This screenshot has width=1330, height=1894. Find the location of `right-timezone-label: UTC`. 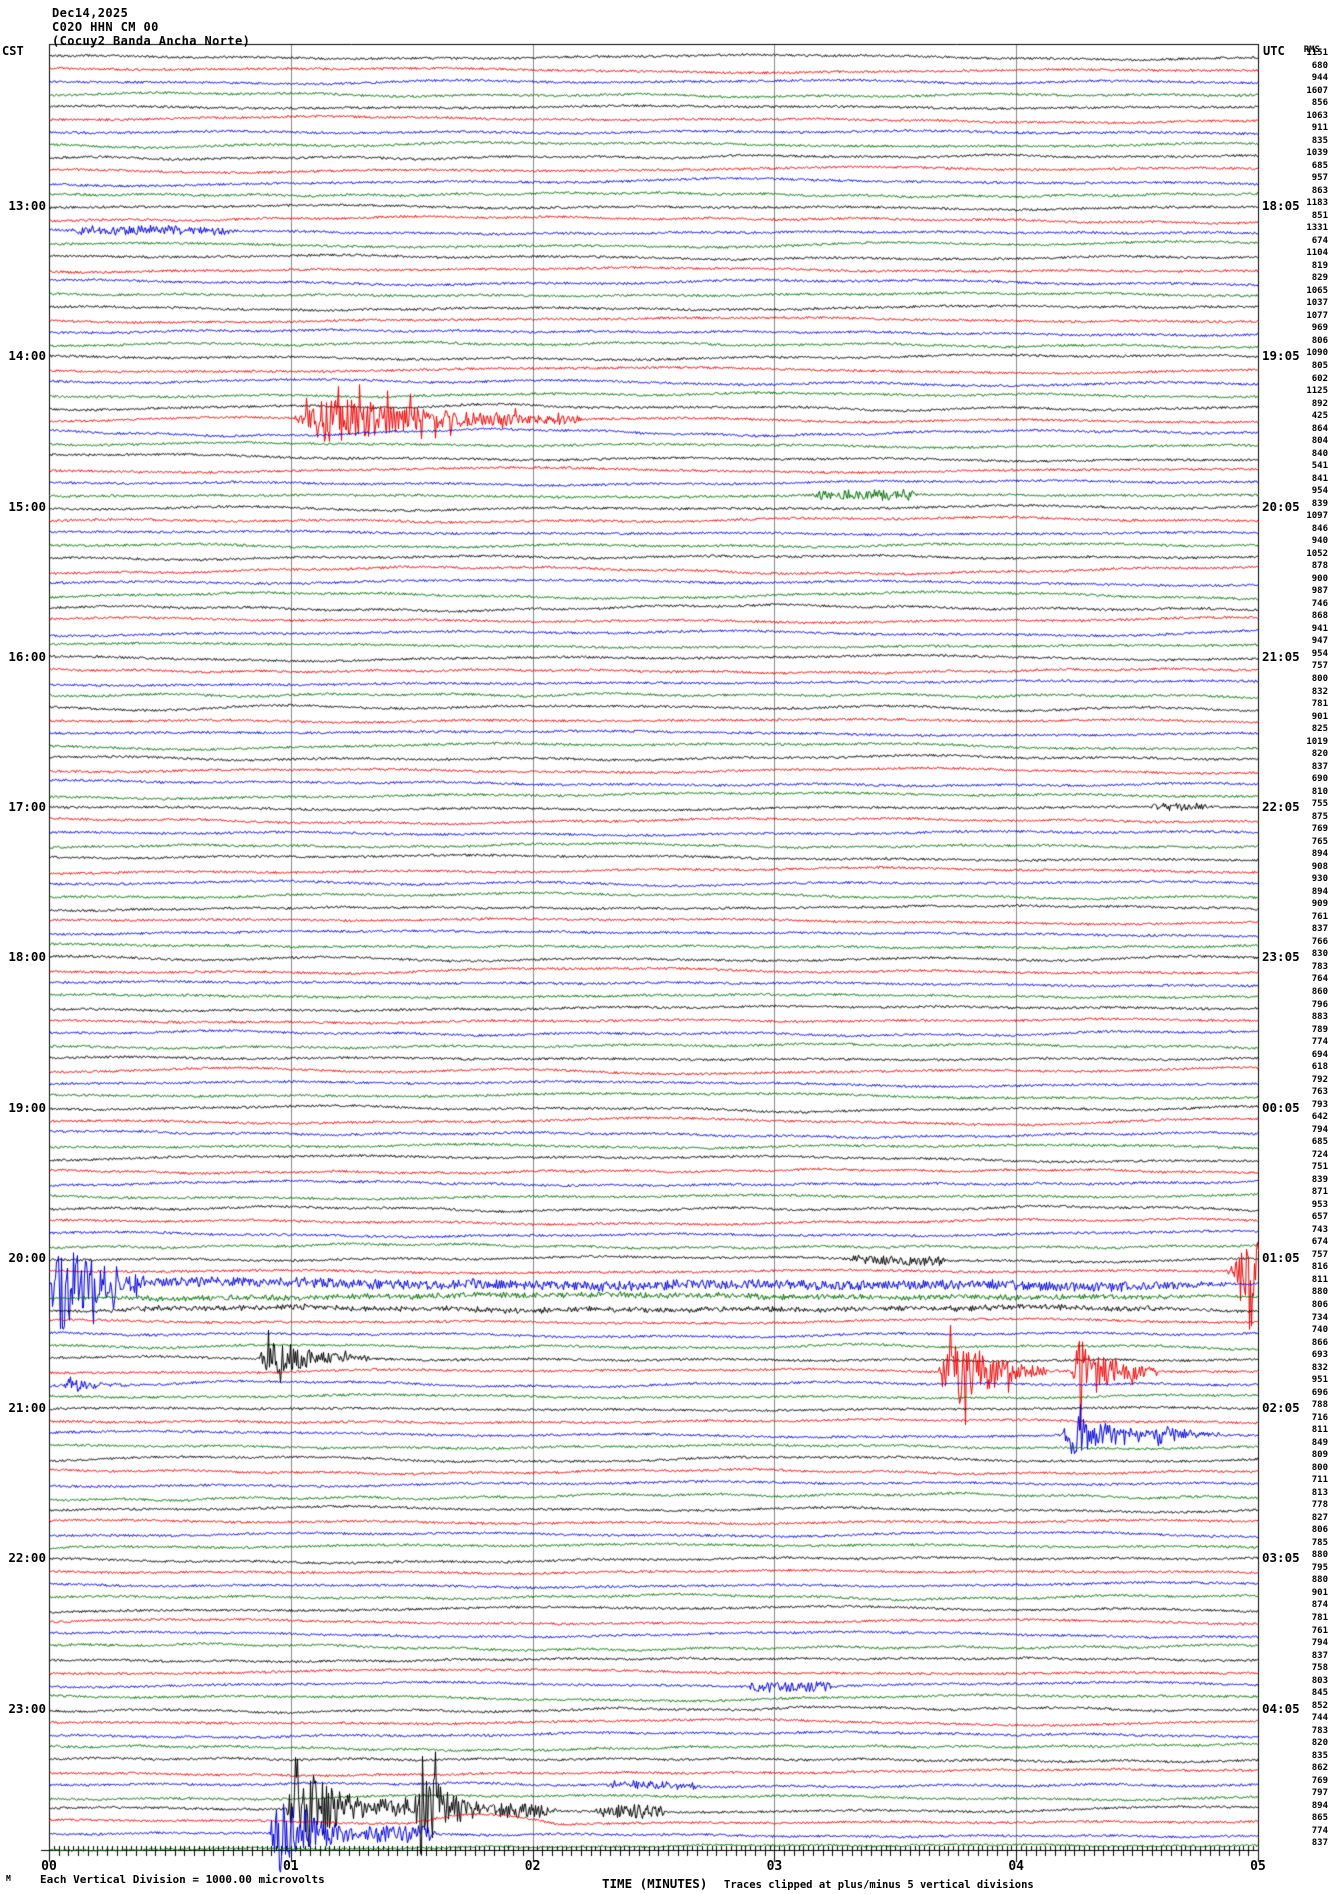

right-timezone-label: UTC is located at coordinates (1274, 51).